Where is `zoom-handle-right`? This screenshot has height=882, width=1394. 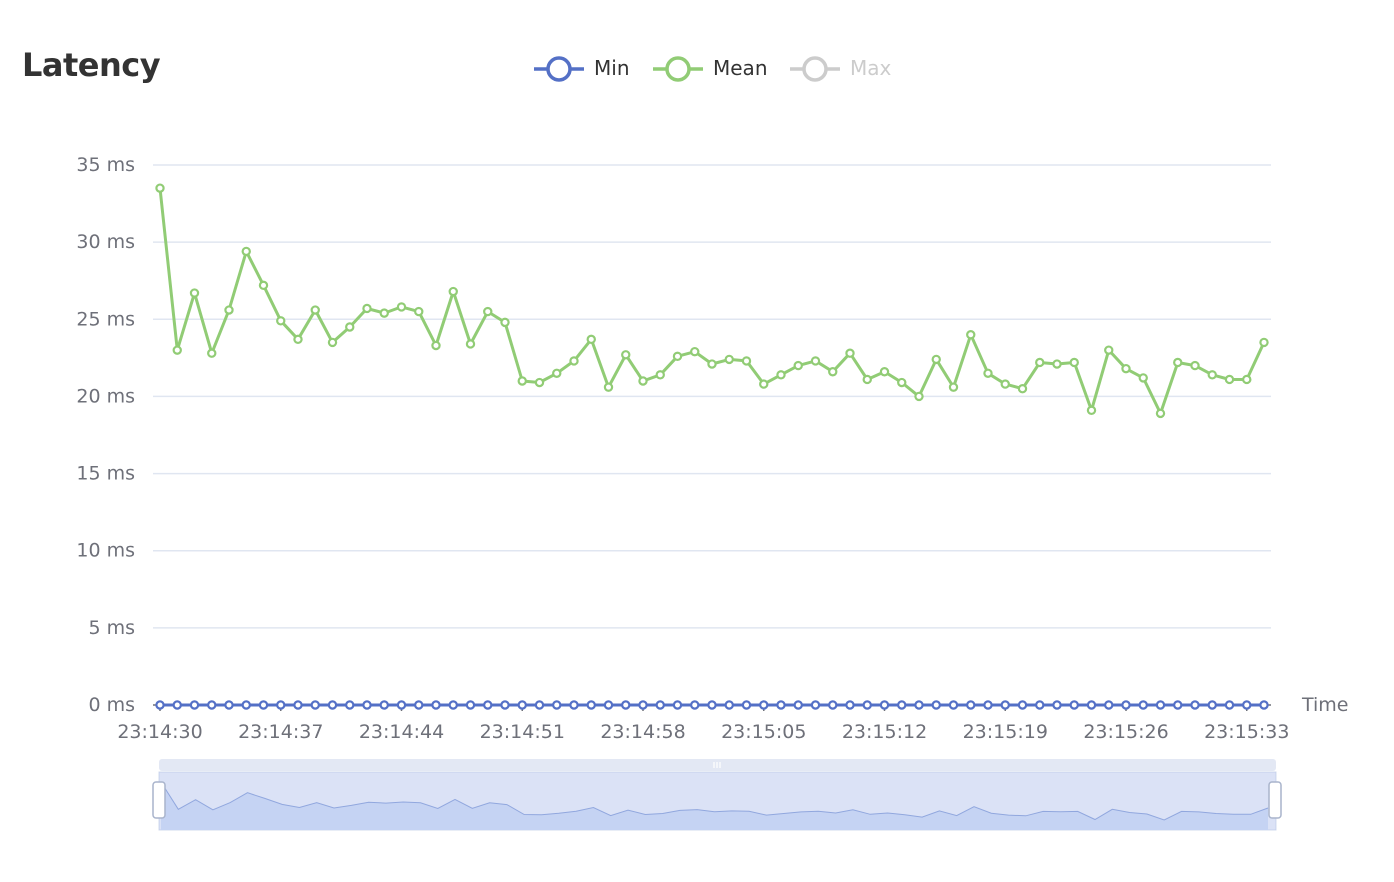 zoom-handle-right is located at coordinates (1275, 800).